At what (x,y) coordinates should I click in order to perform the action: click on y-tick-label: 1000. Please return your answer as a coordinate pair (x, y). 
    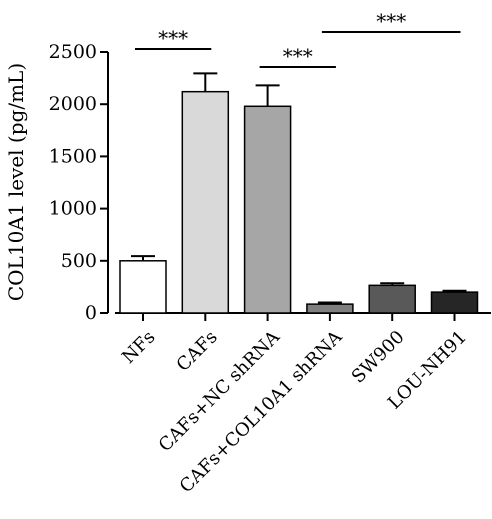
    Looking at the image, I should click on (73, 209).